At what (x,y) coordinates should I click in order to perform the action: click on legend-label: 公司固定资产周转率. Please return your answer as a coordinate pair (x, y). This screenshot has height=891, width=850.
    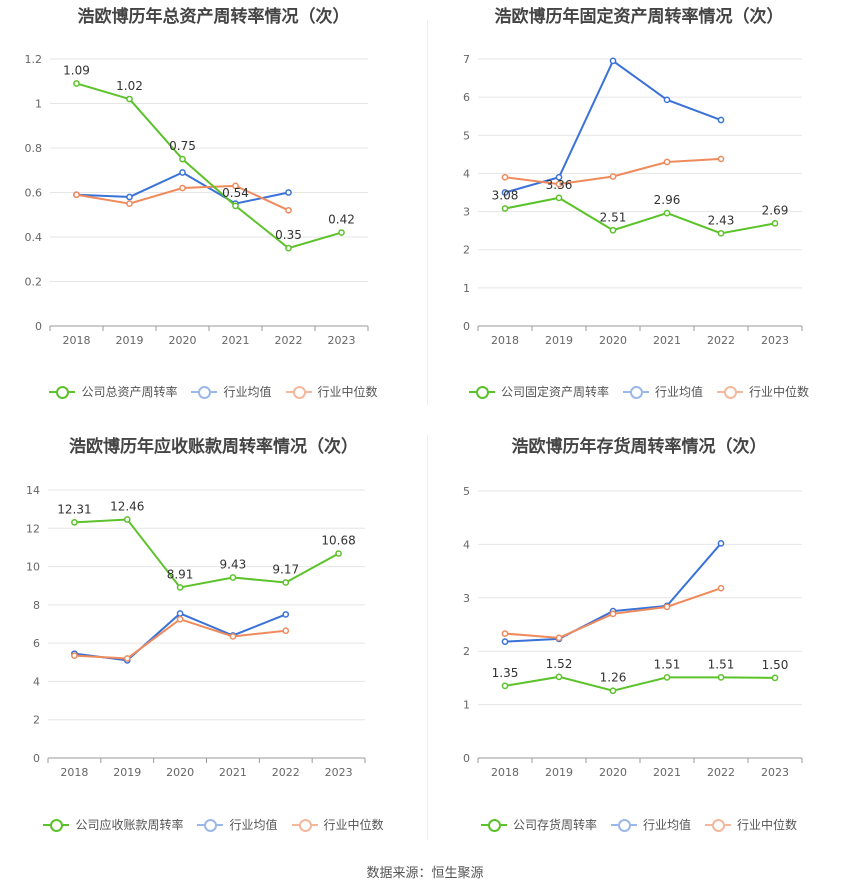
    Looking at the image, I should click on (554, 392).